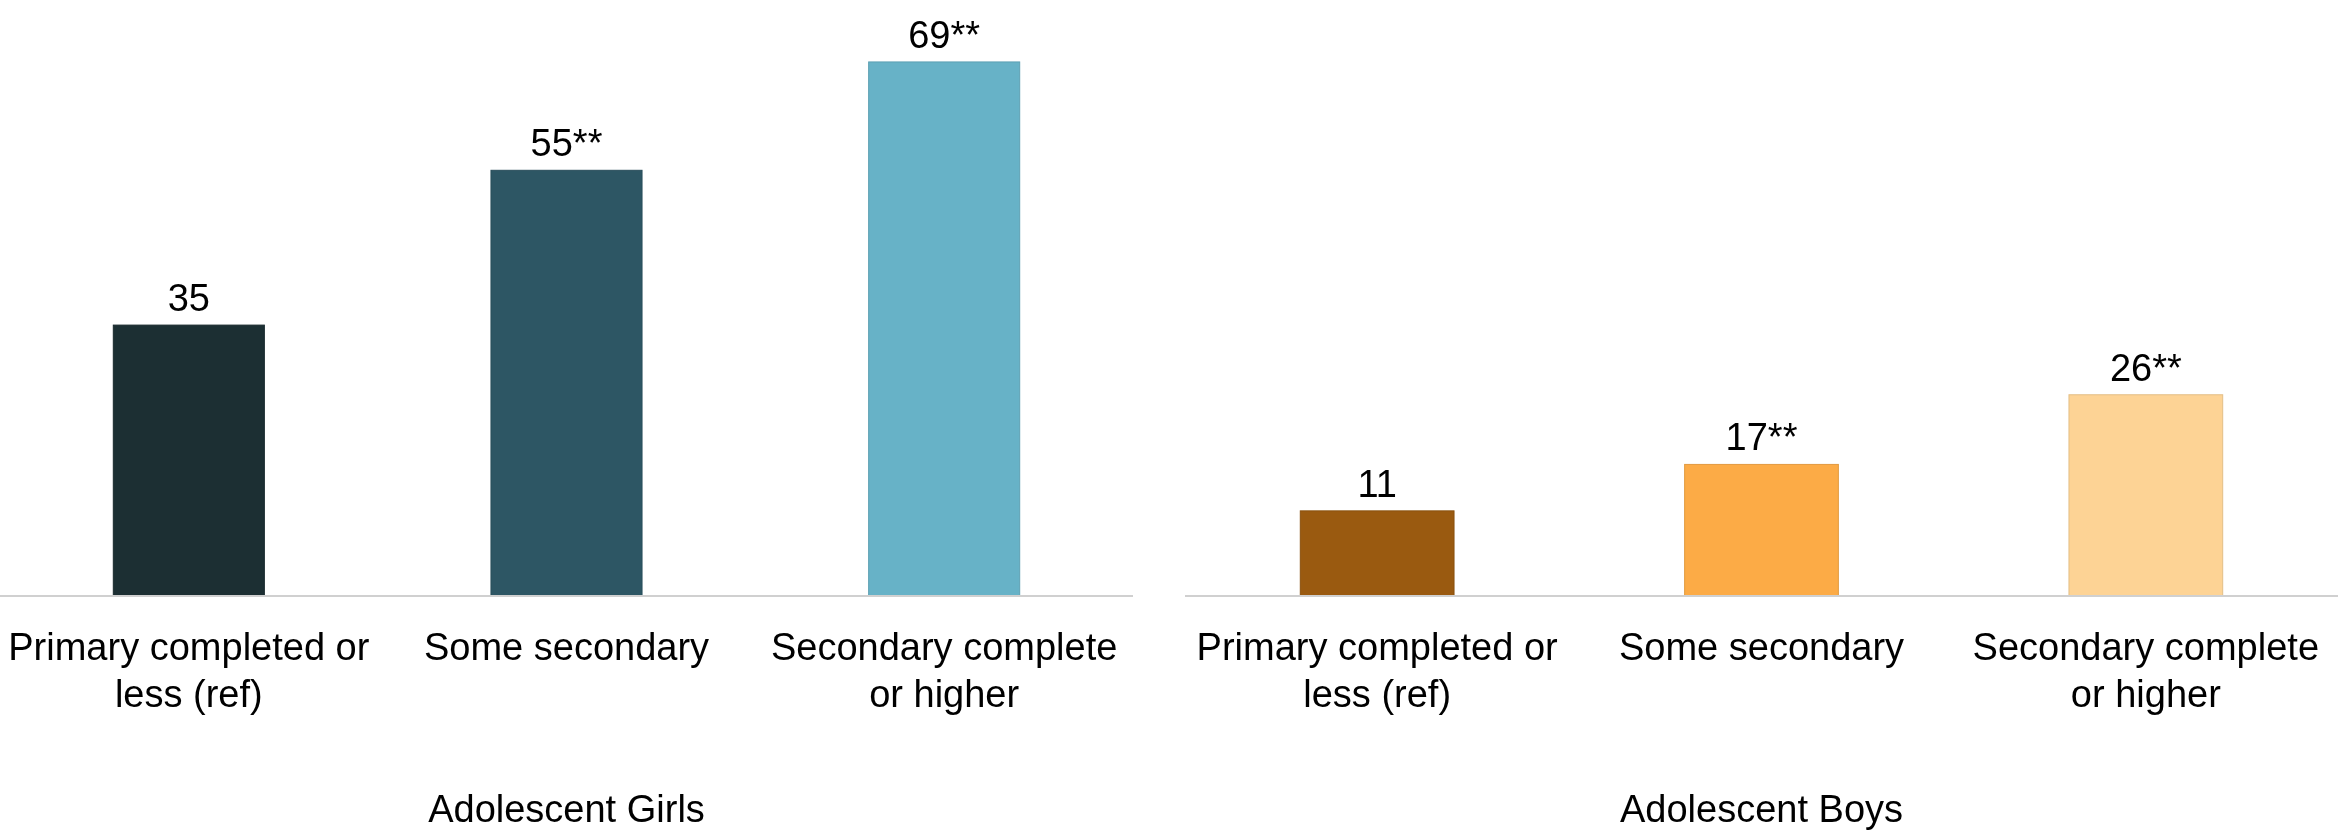  I want to click on data-label: 55**, so click(566, 143).